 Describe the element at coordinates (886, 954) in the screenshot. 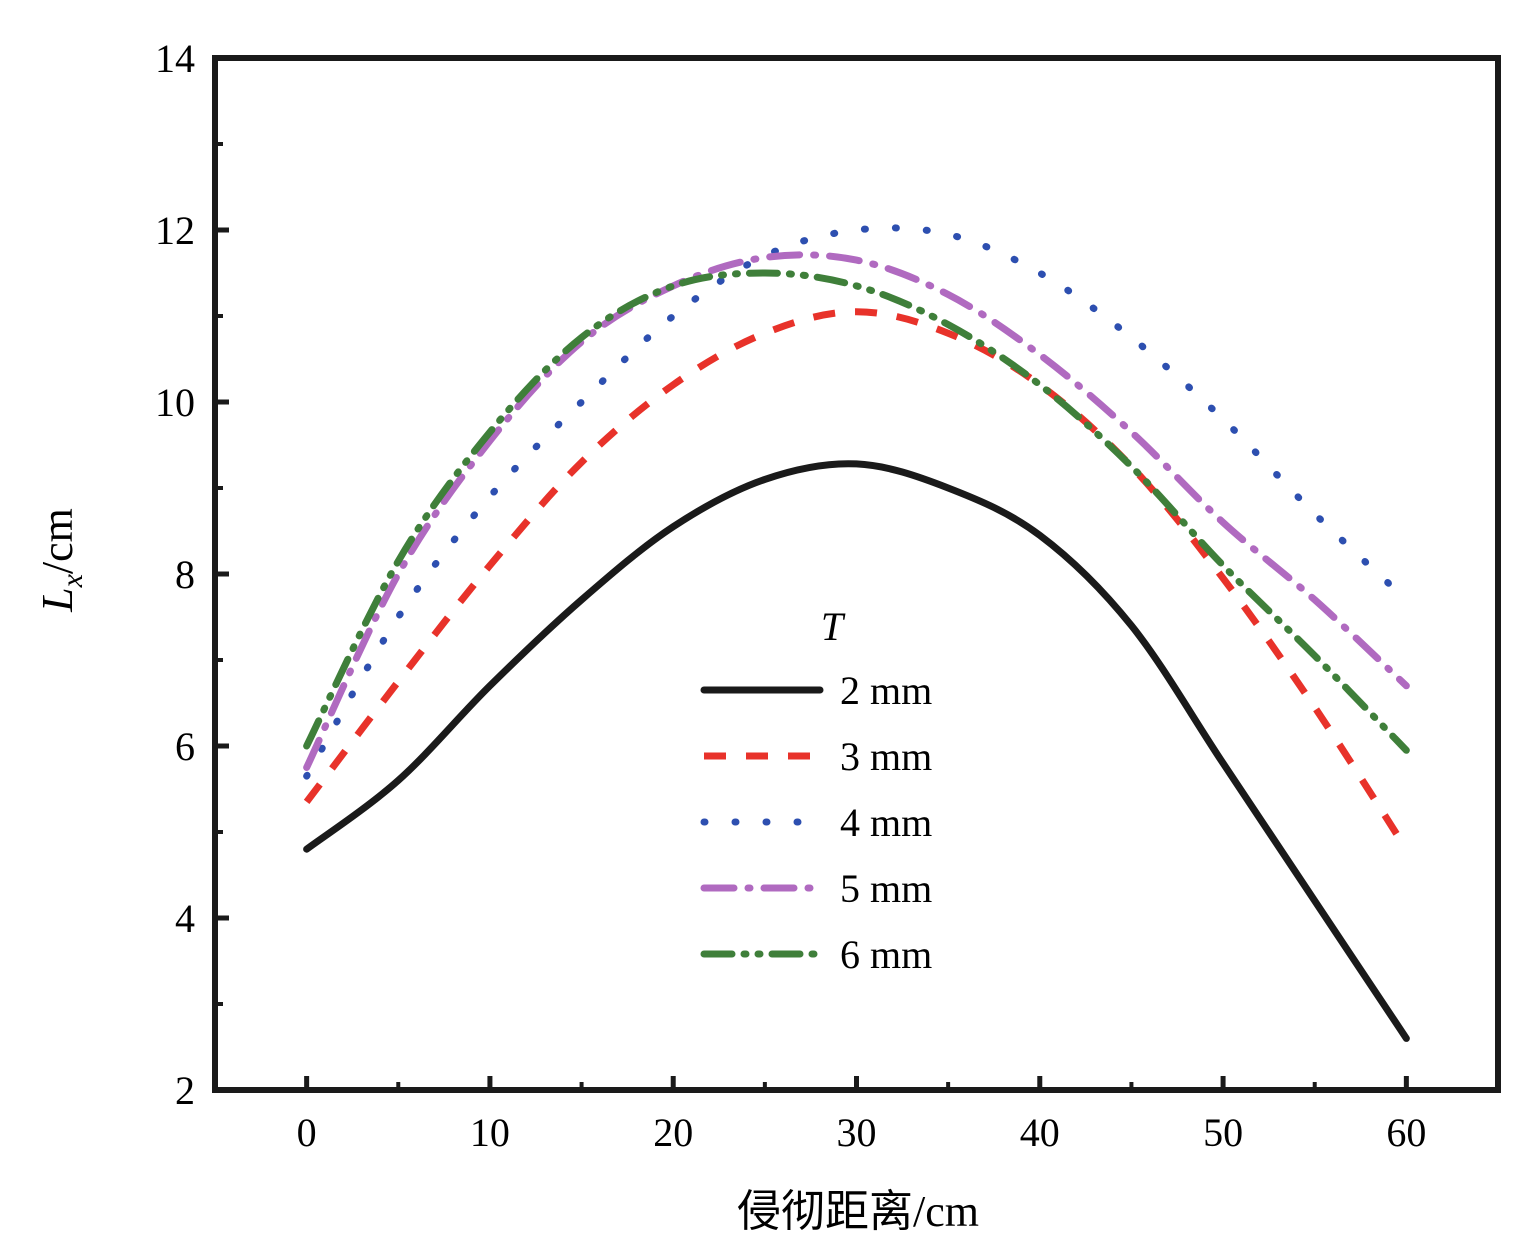

I see `legend-label-6-mm: 6 mm` at that location.